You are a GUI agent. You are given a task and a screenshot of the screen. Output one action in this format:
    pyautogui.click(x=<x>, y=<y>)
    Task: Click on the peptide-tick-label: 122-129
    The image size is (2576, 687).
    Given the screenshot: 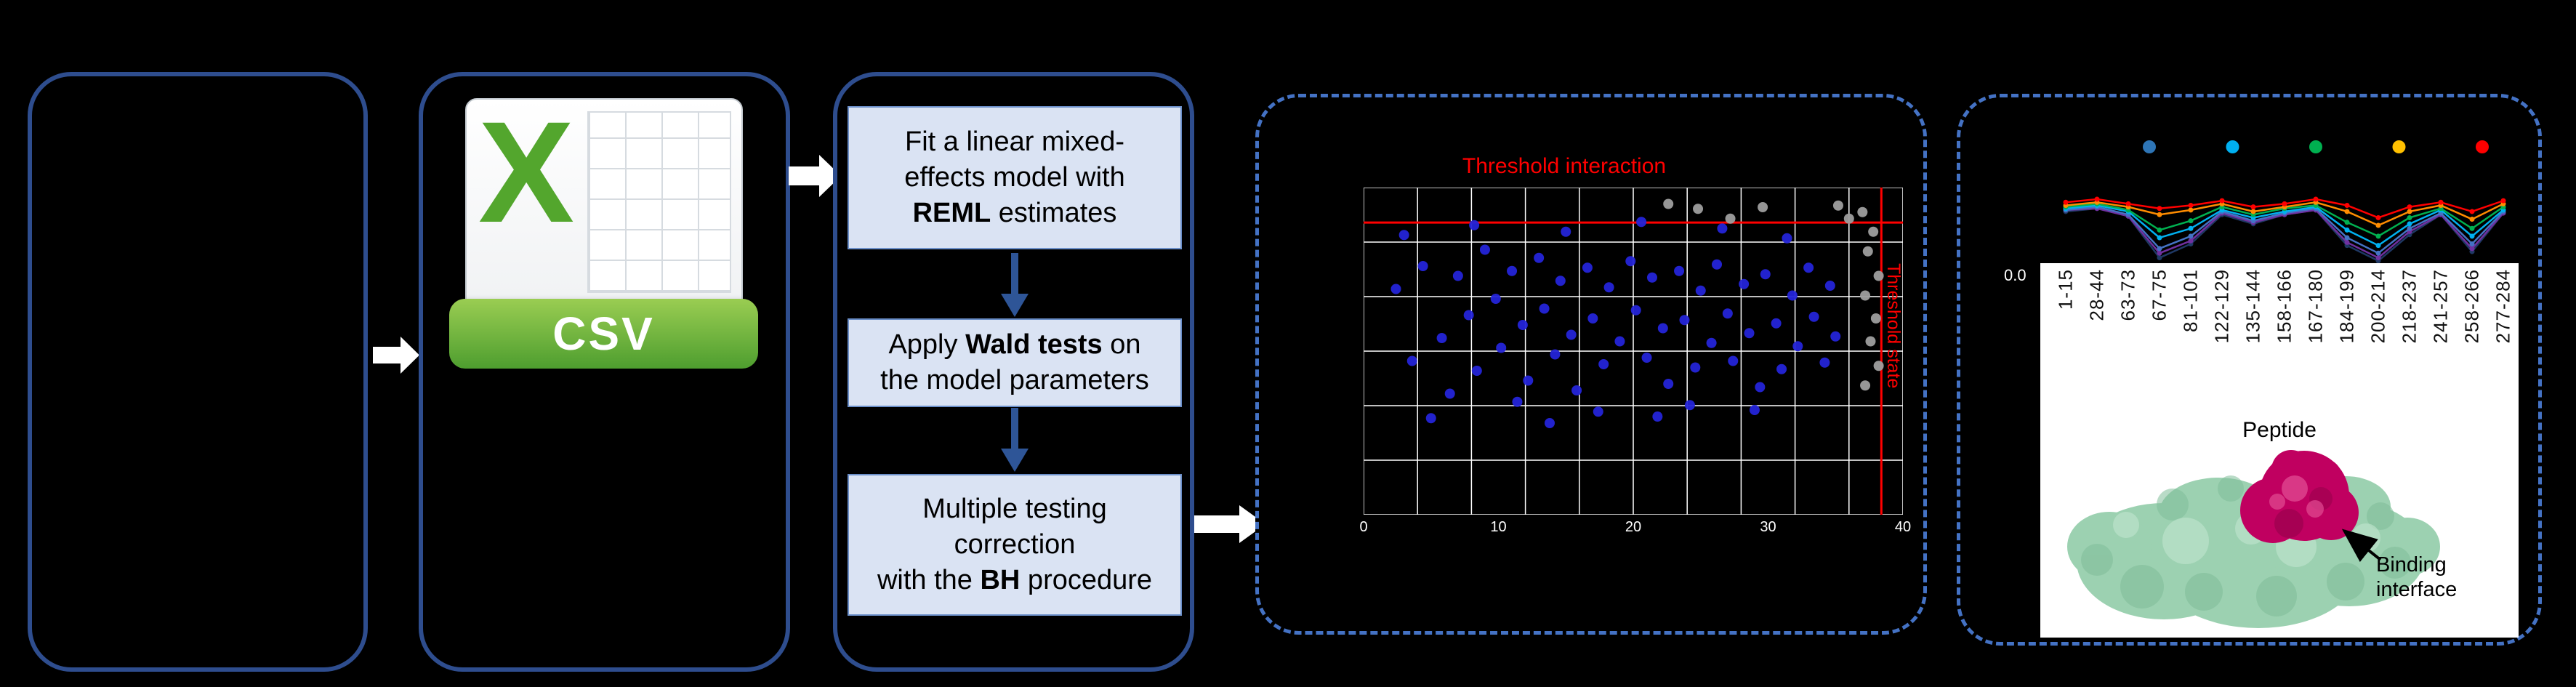 What is the action you would take?
    pyautogui.click(x=2221, y=306)
    